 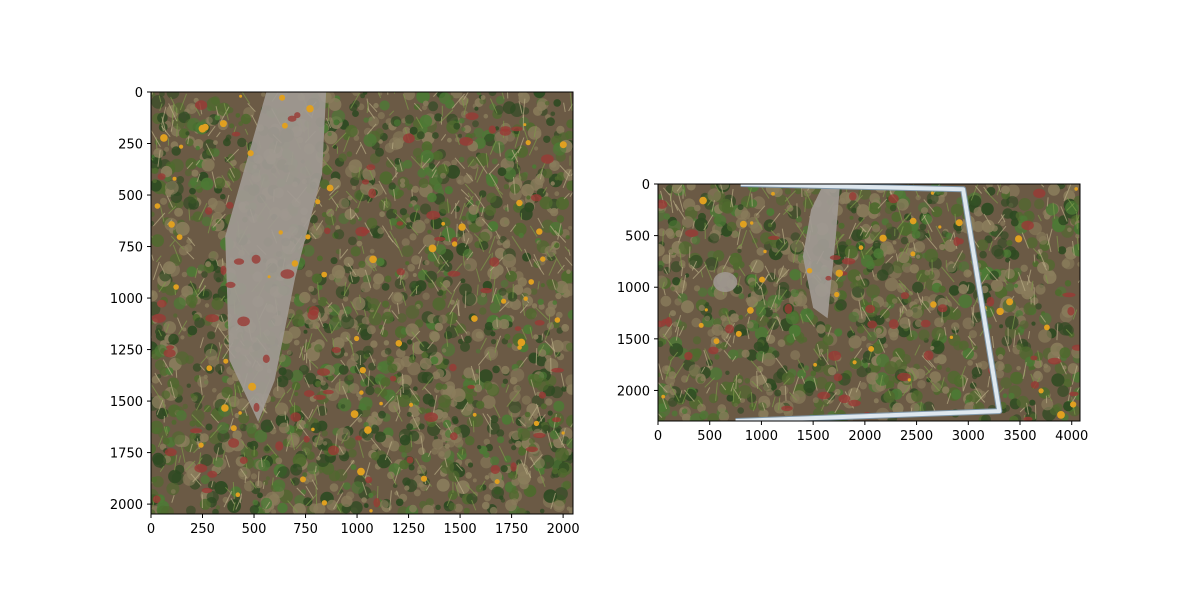 I want to click on right-axes-frame, so click(x=869, y=302).